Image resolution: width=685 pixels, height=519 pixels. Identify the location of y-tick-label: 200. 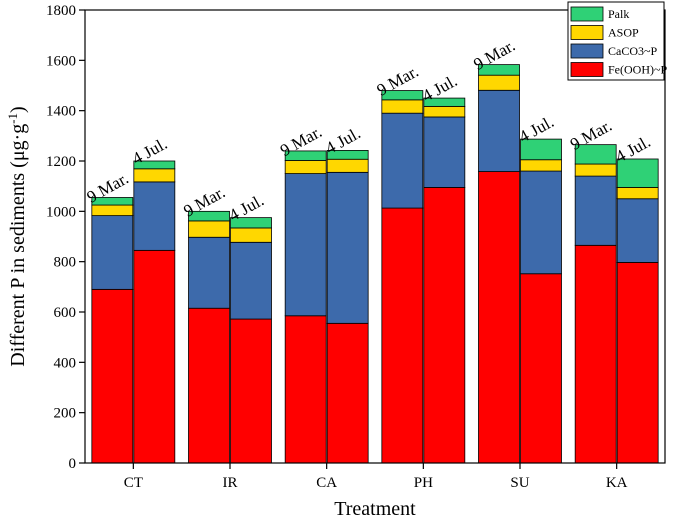
(65, 414).